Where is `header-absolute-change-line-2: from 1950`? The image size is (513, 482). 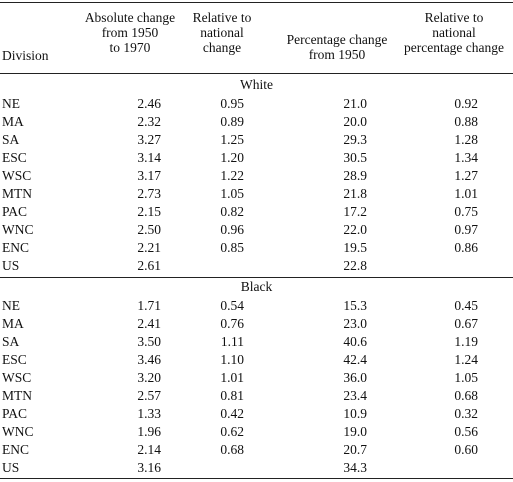
header-absolute-change-line-2: from 1950 is located at coordinates (130, 32).